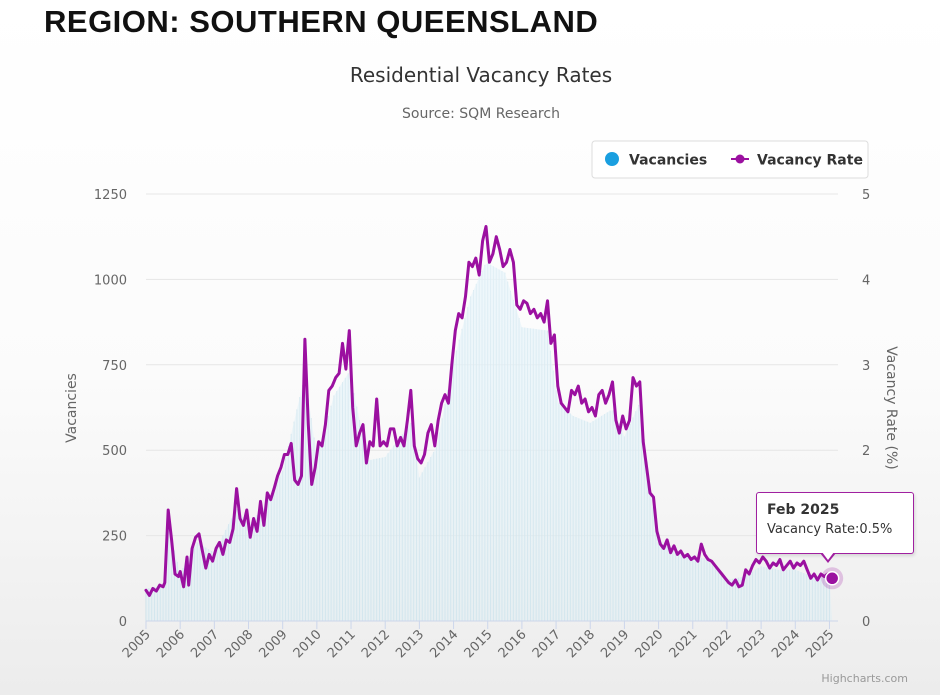 The height and width of the screenshot is (695, 940). Describe the element at coordinates (114, 451) in the screenshot. I see `left-axis-tick-label: 500` at that location.